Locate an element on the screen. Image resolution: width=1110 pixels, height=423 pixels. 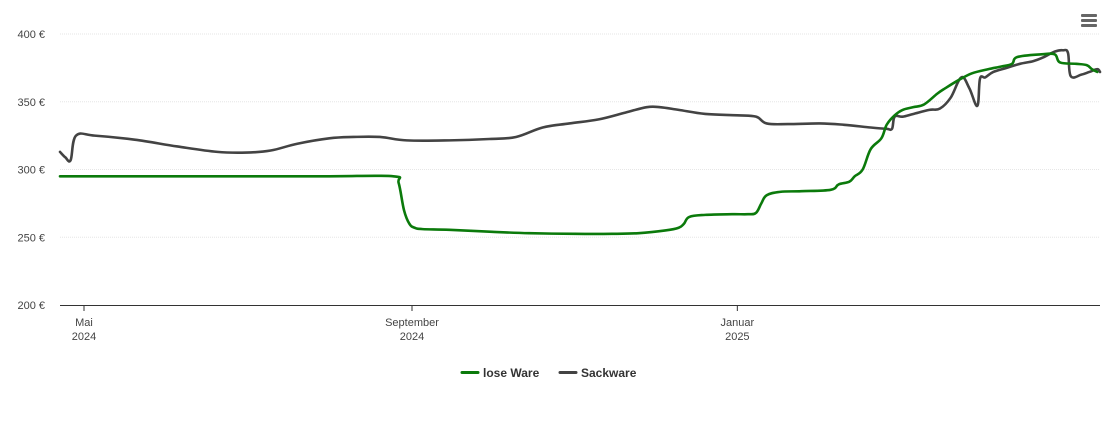
hamburger-menu-icon is located at coordinates (1089, 21).